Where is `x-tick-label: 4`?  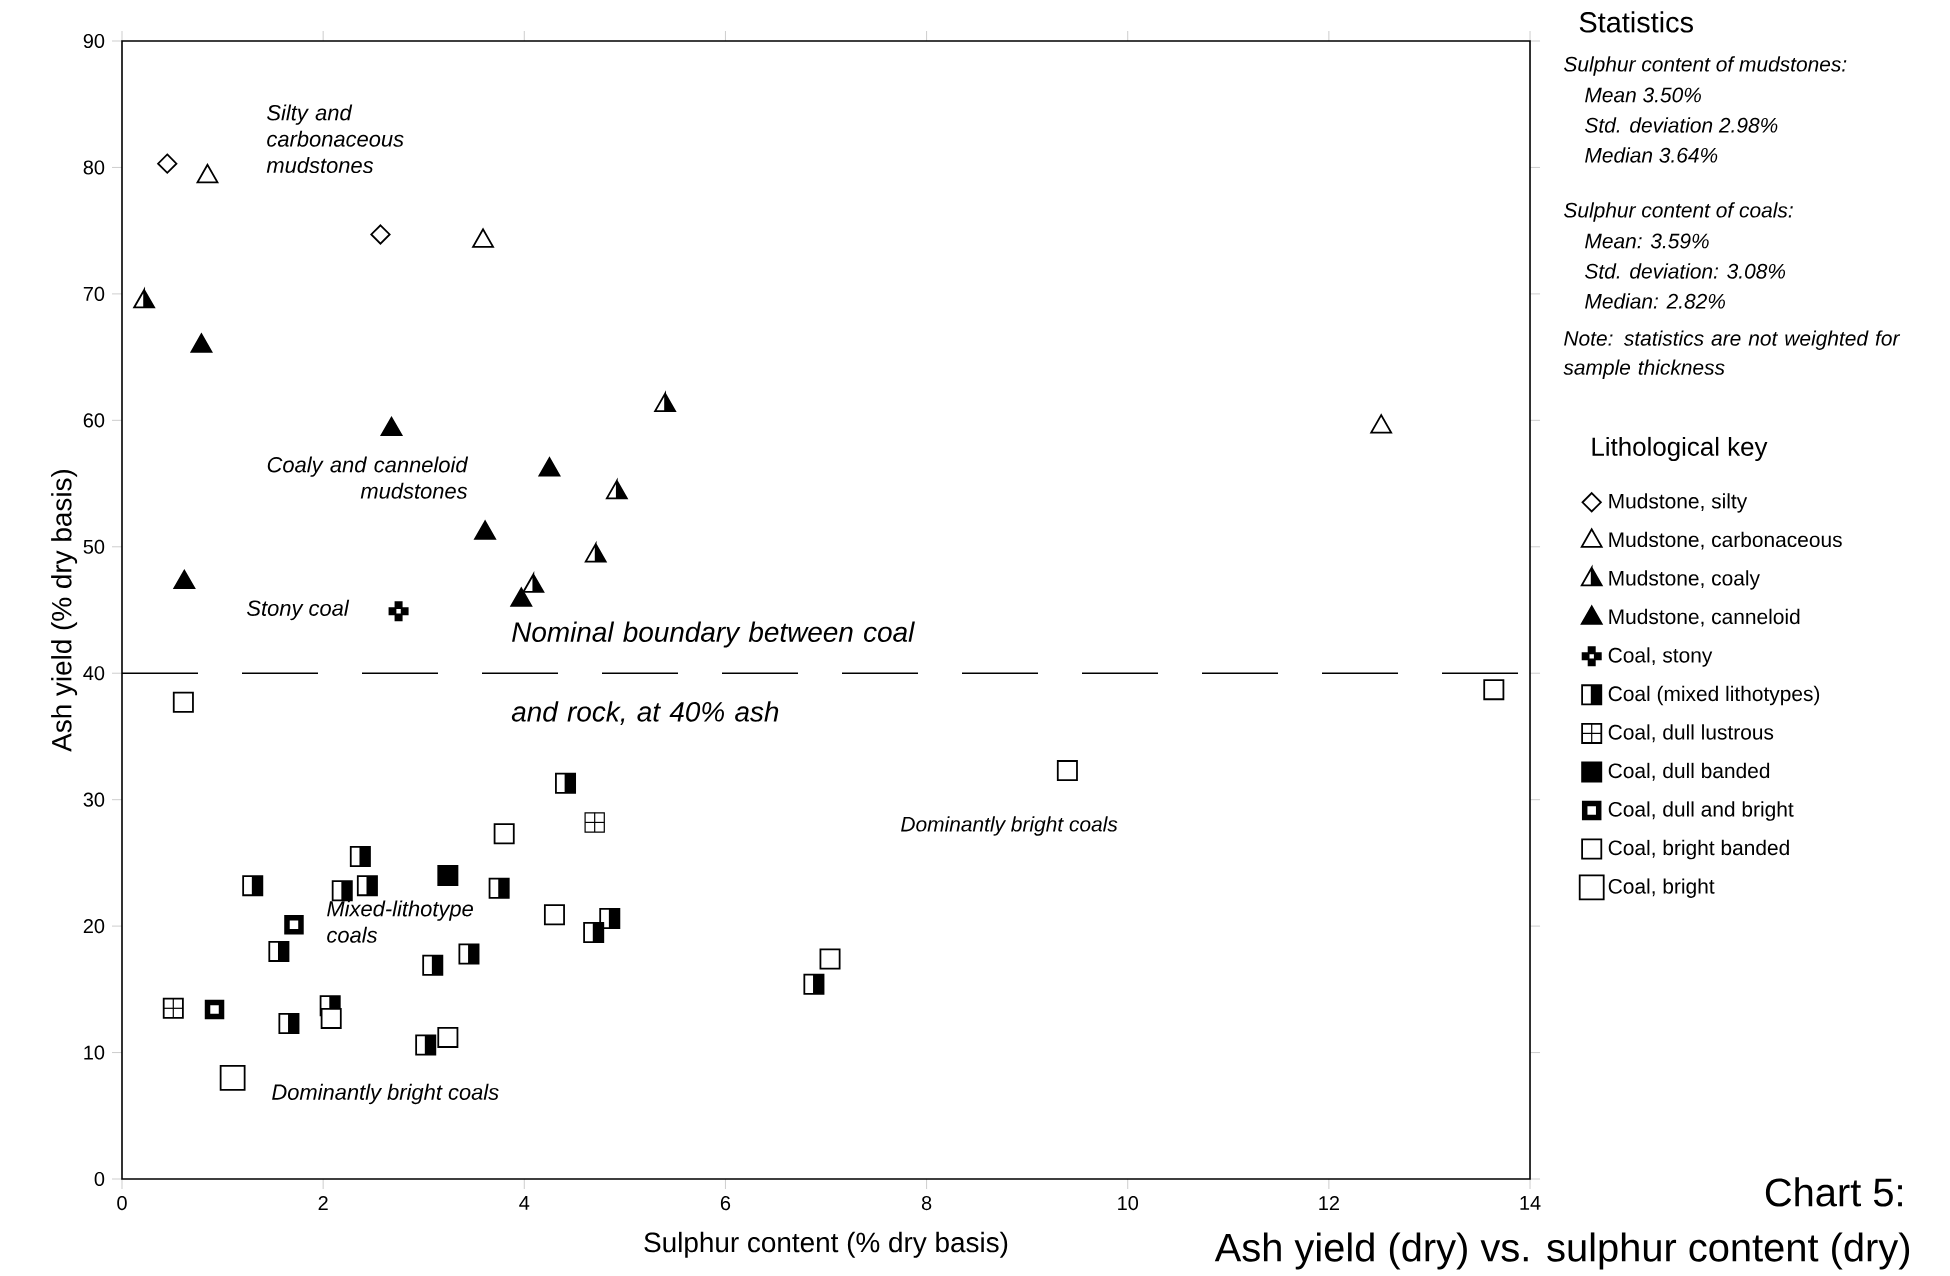 x-tick-label: 4 is located at coordinates (524, 1203).